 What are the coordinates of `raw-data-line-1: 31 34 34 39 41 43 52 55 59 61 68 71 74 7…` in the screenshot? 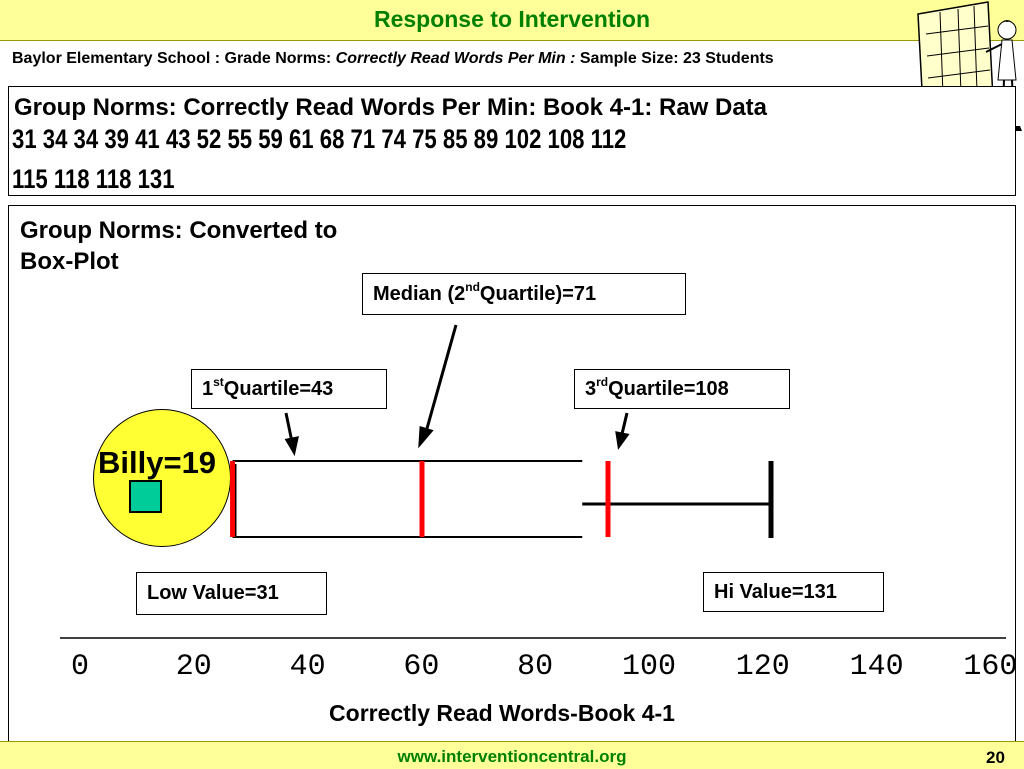 It's located at (319, 139).